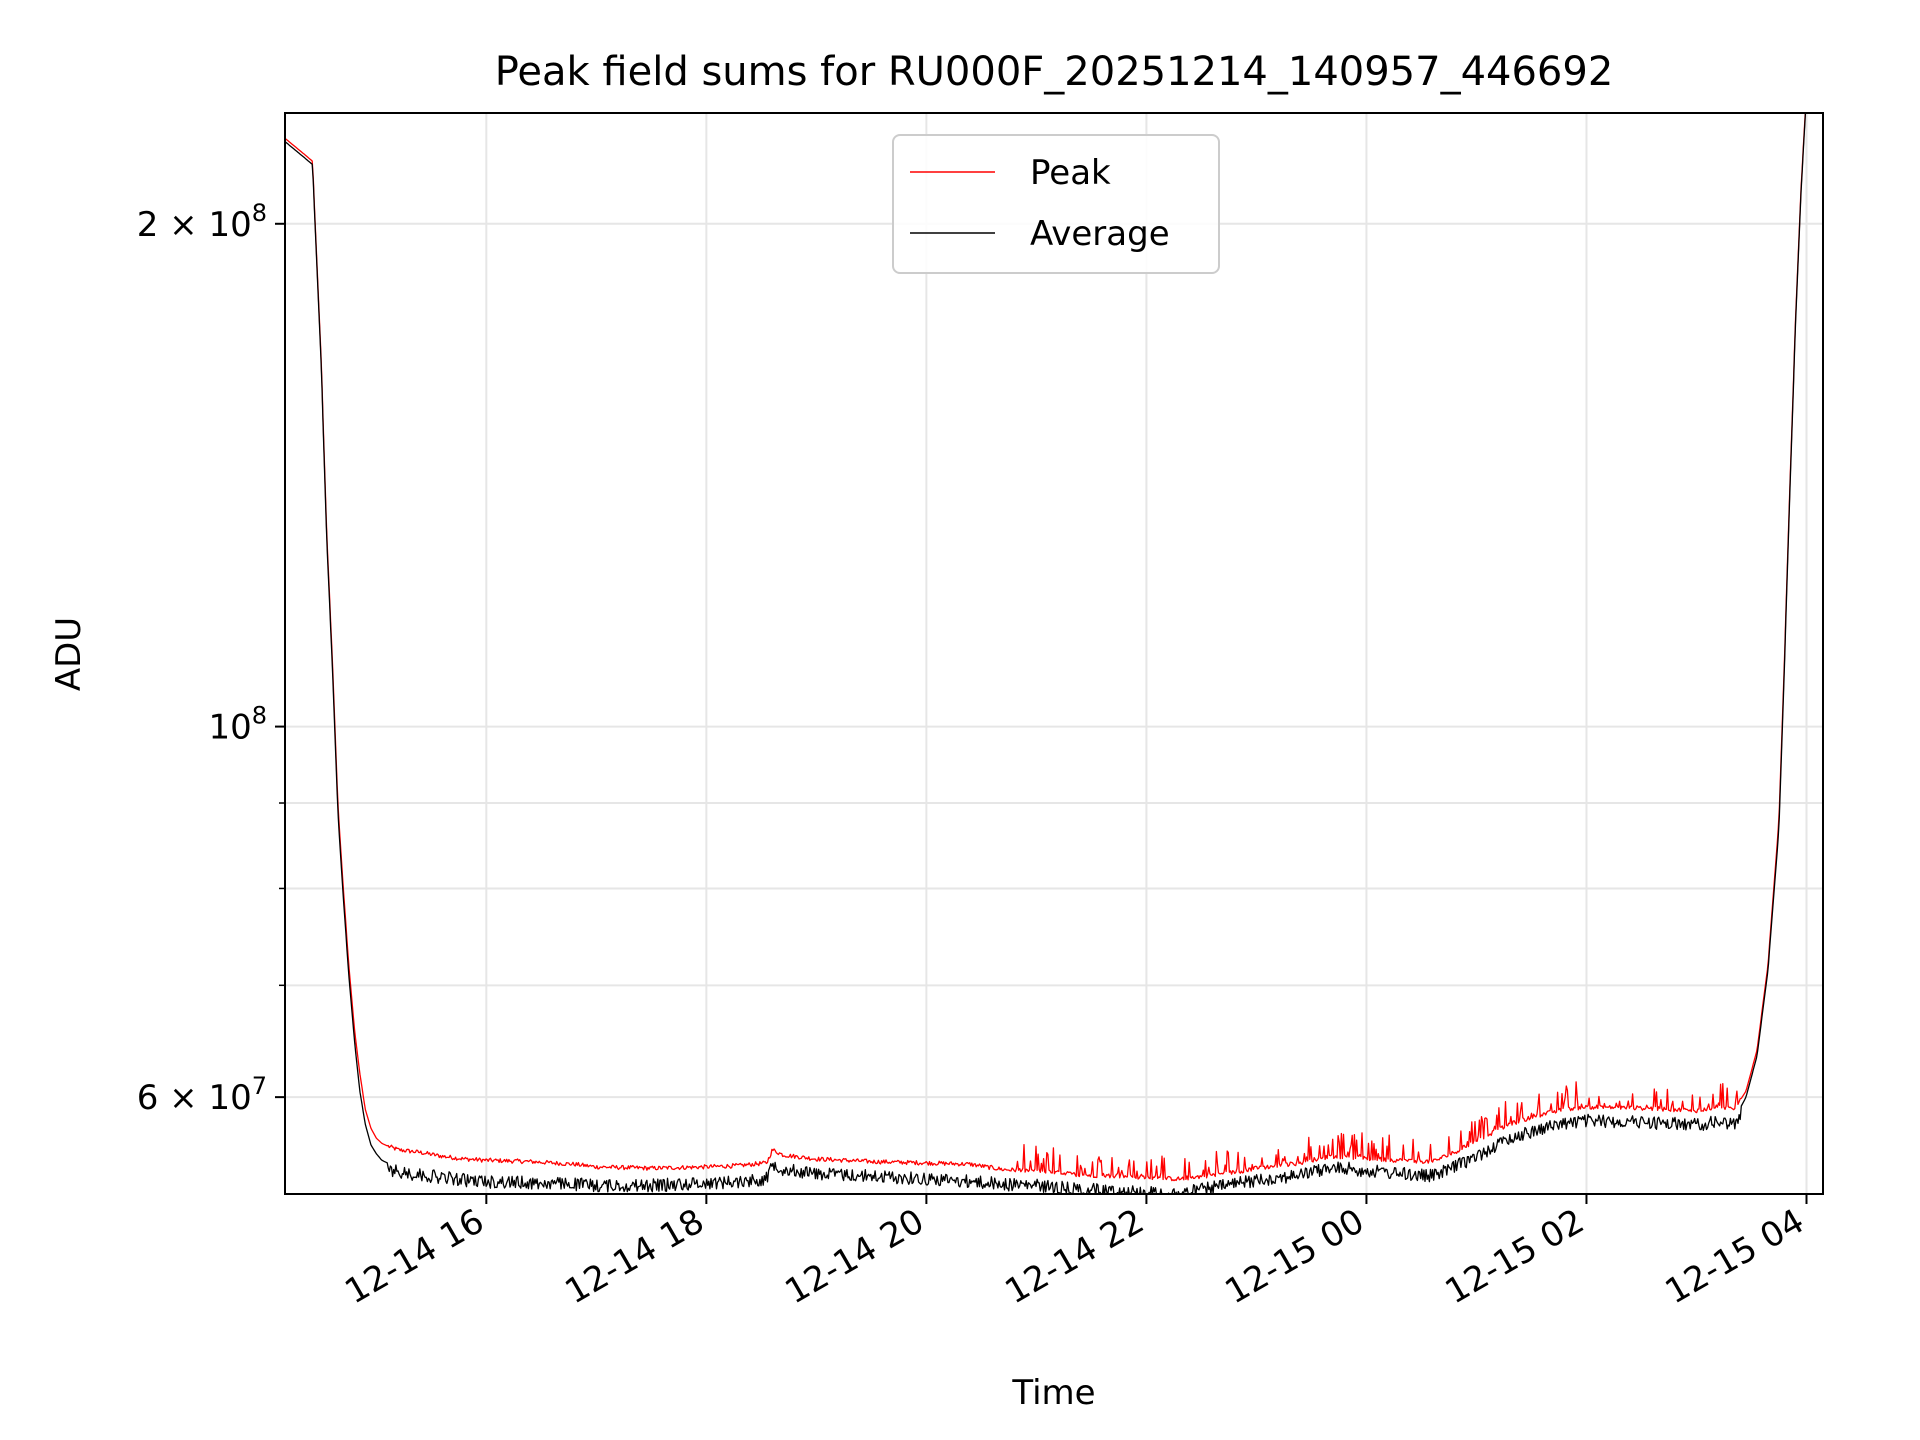 The height and width of the screenshot is (1440, 1920). Describe the element at coordinates (1100, 234) in the screenshot. I see `legend-label-average: Average` at that location.